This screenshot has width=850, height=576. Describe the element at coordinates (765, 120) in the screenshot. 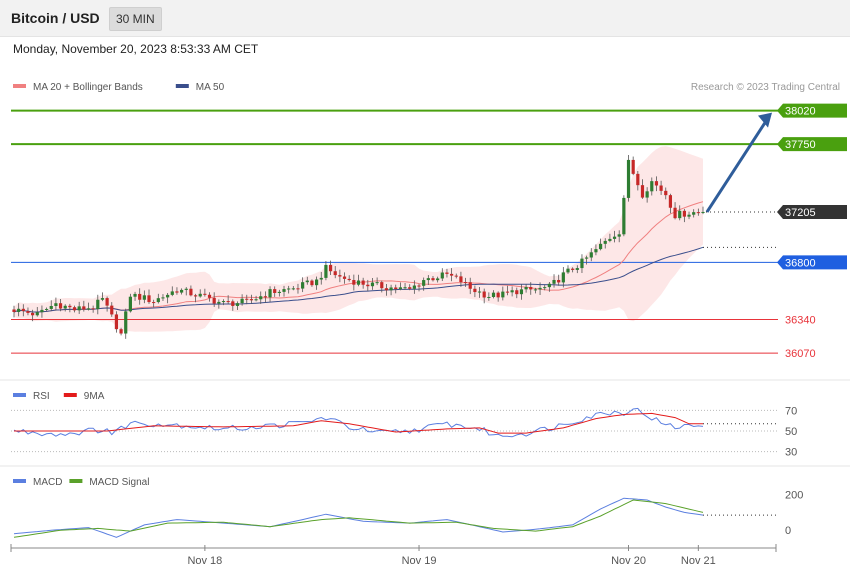

I see `target-arrow-head` at that location.